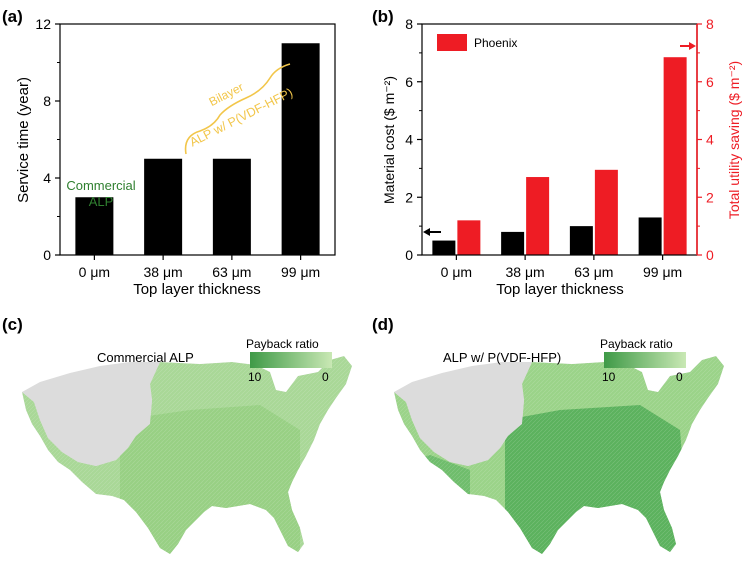  I want to click on y-tick-label-left: 4, so click(409, 140).